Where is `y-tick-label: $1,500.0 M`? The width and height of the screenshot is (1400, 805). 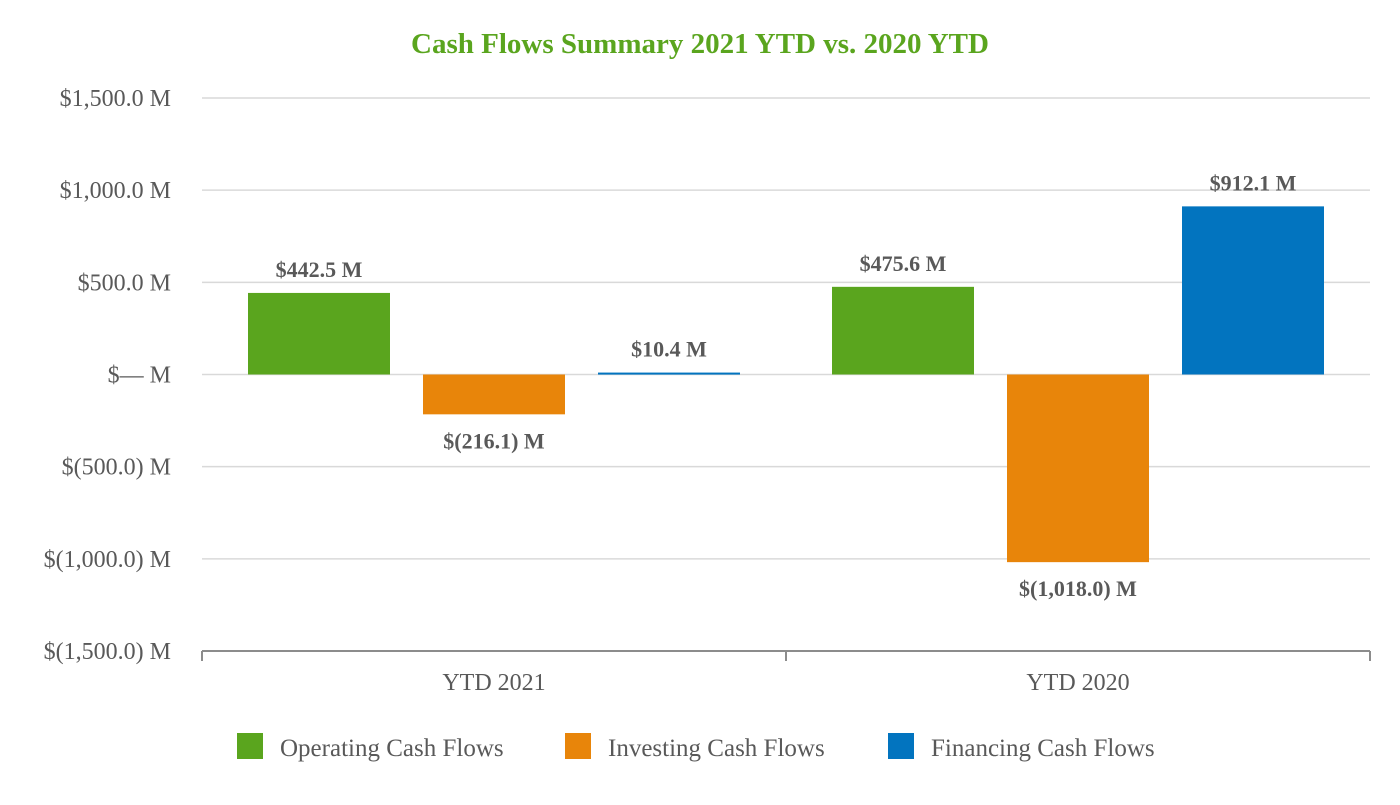
y-tick-label: $1,500.0 M is located at coordinates (115, 99).